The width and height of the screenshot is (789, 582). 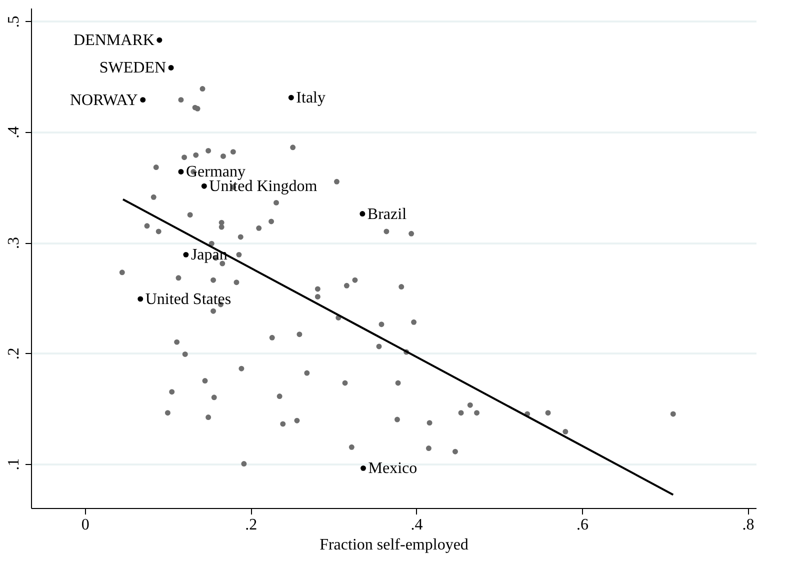 What do you see at coordinates (387, 214) in the screenshot?
I see `annotation: Brazil` at bounding box center [387, 214].